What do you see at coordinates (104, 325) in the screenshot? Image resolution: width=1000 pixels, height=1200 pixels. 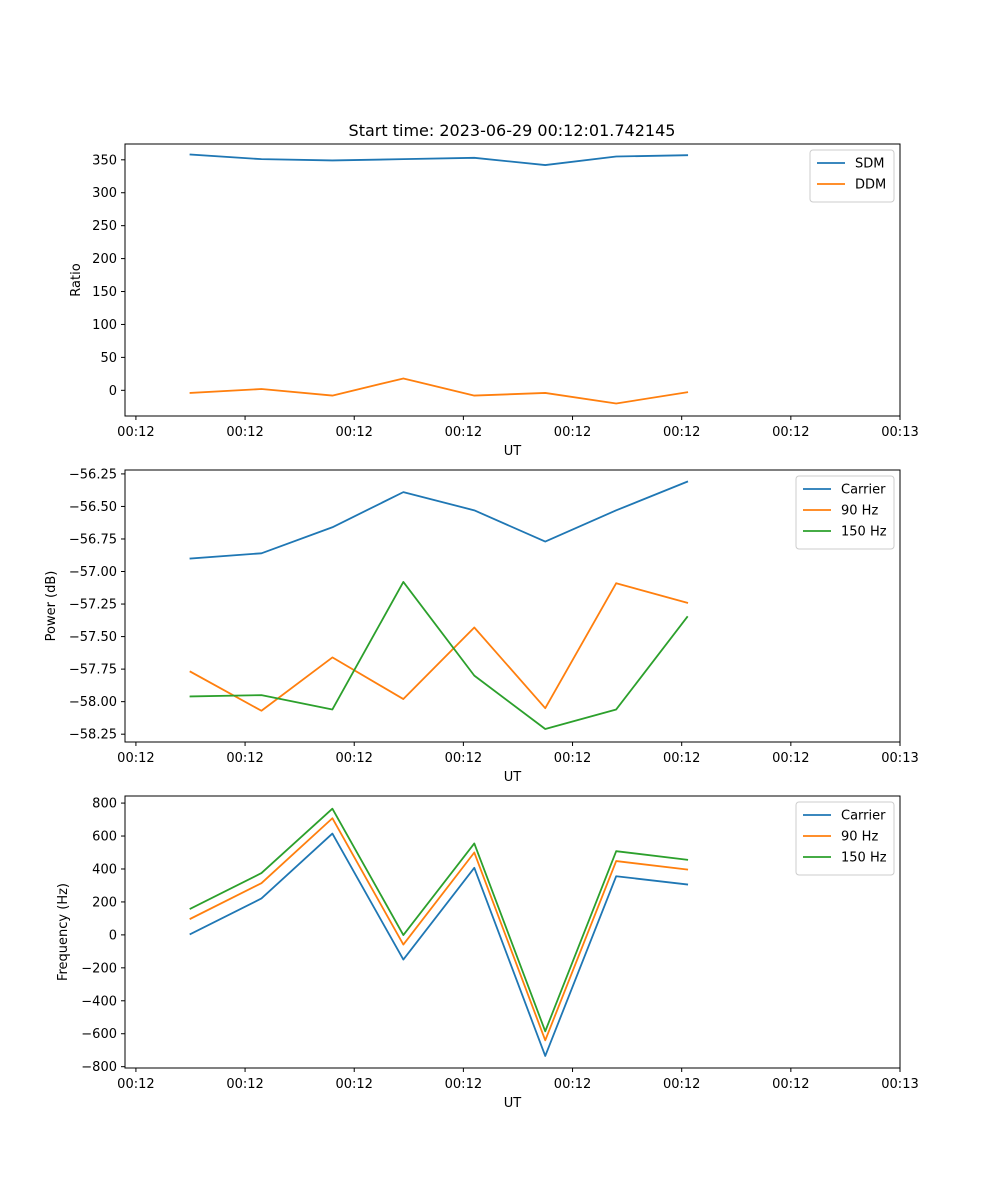 I see `y-tick-label: 100` at bounding box center [104, 325].